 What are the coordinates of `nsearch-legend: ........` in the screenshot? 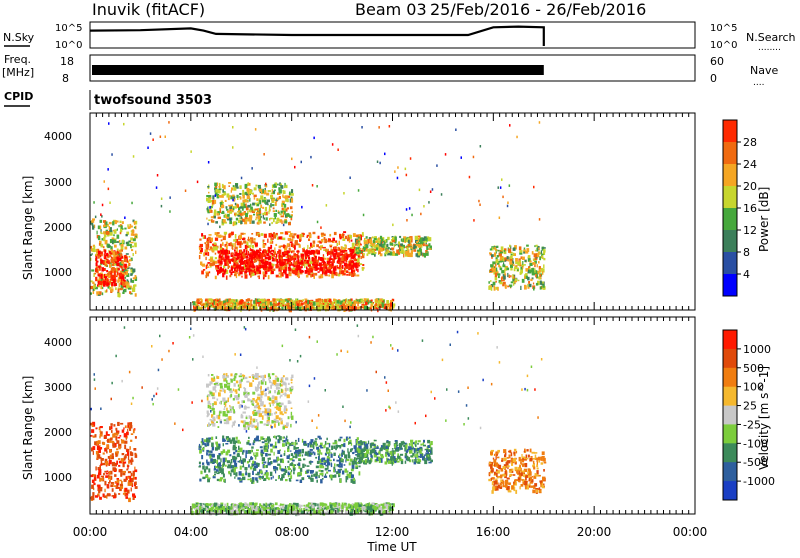 It's located at (769, 48).